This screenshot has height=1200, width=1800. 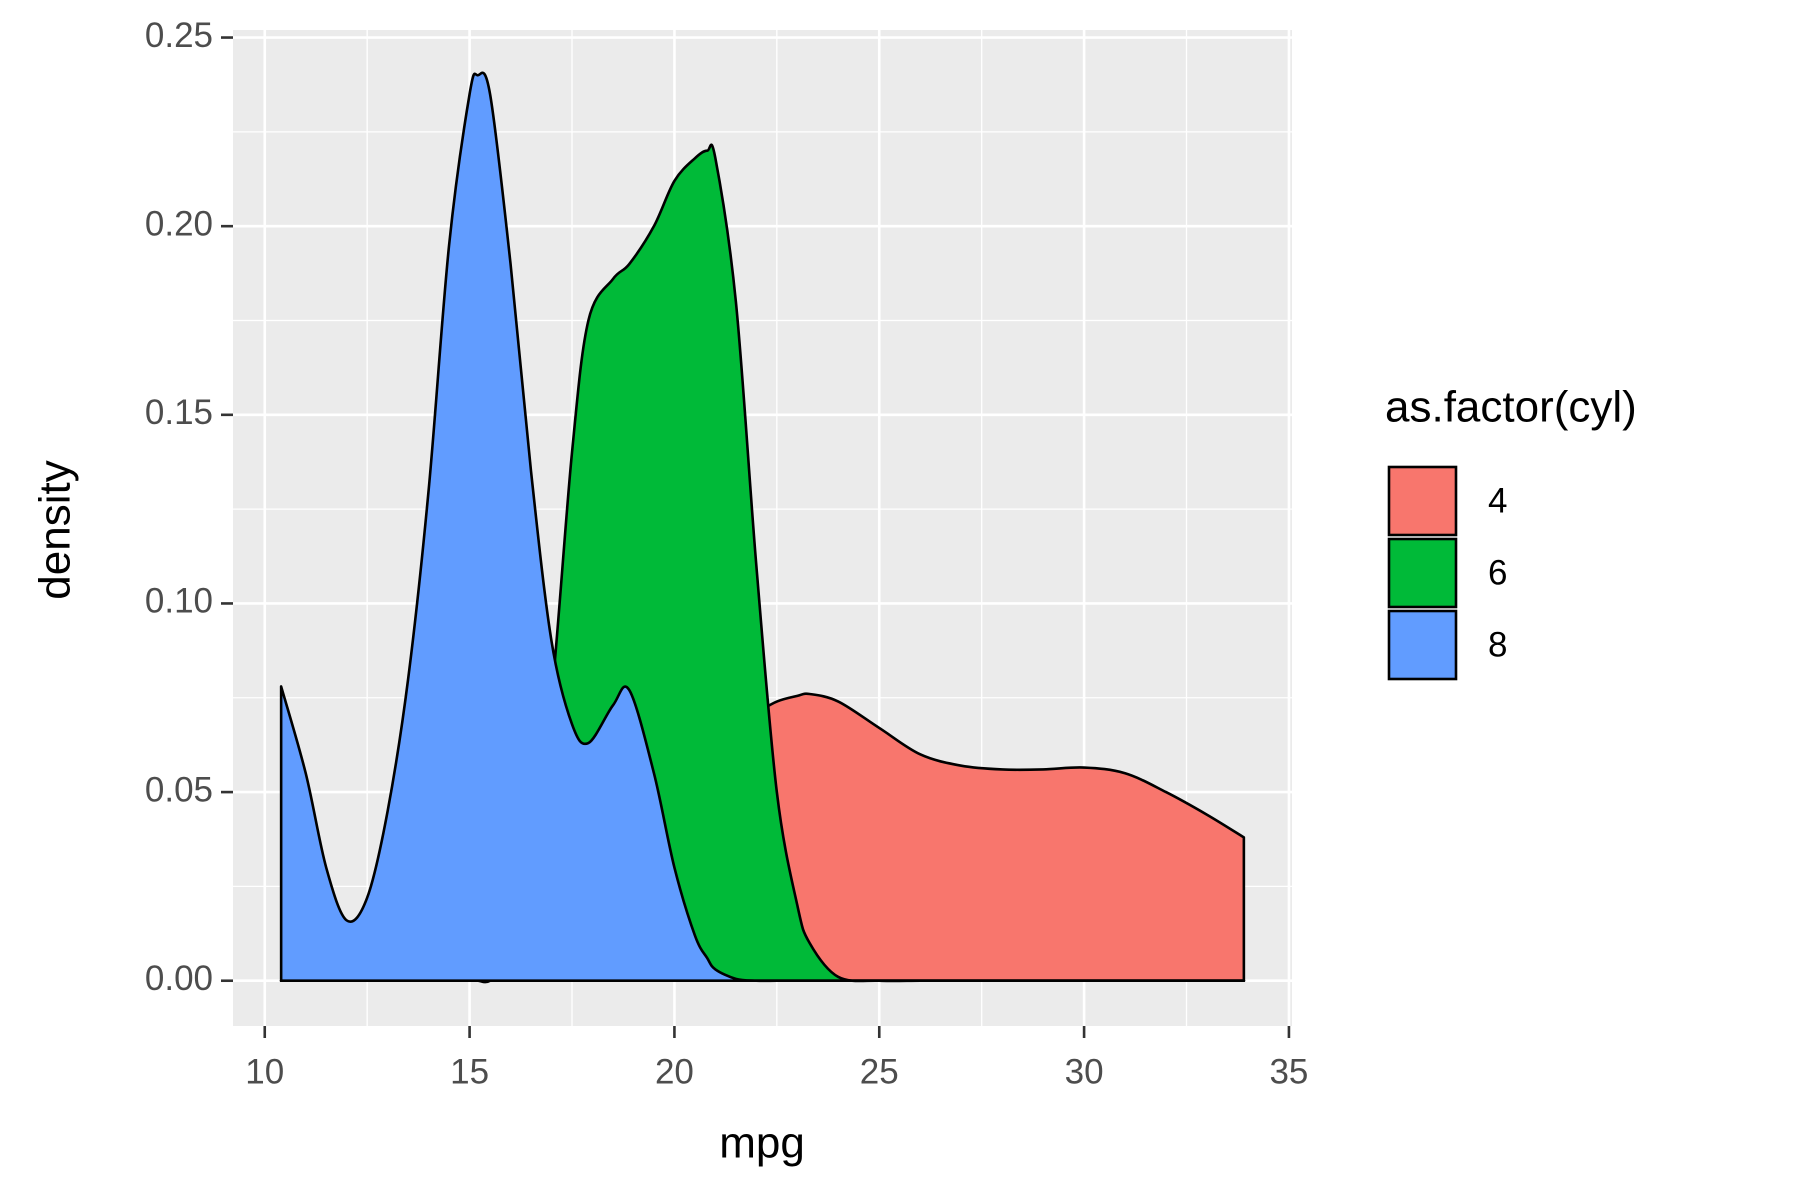 What do you see at coordinates (1497, 644) in the screenshot?
I see `legend-label: 8` at bounding box center [1497, 644].